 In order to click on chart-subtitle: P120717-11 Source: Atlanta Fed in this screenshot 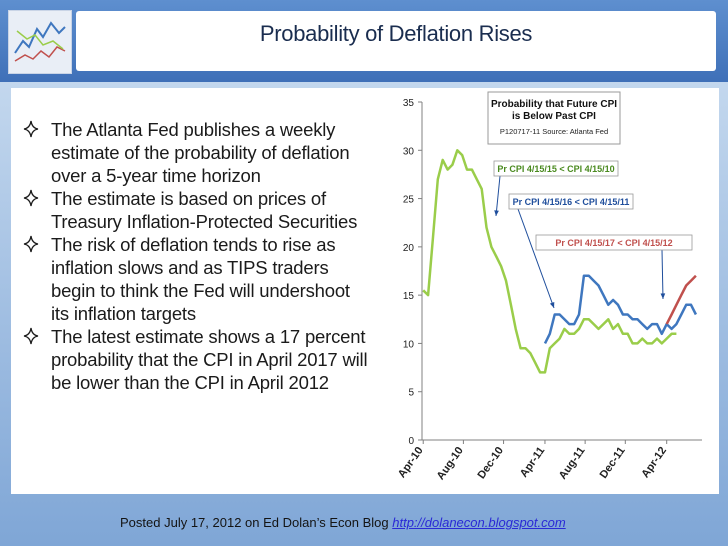, I will do `click(554, 131)`.